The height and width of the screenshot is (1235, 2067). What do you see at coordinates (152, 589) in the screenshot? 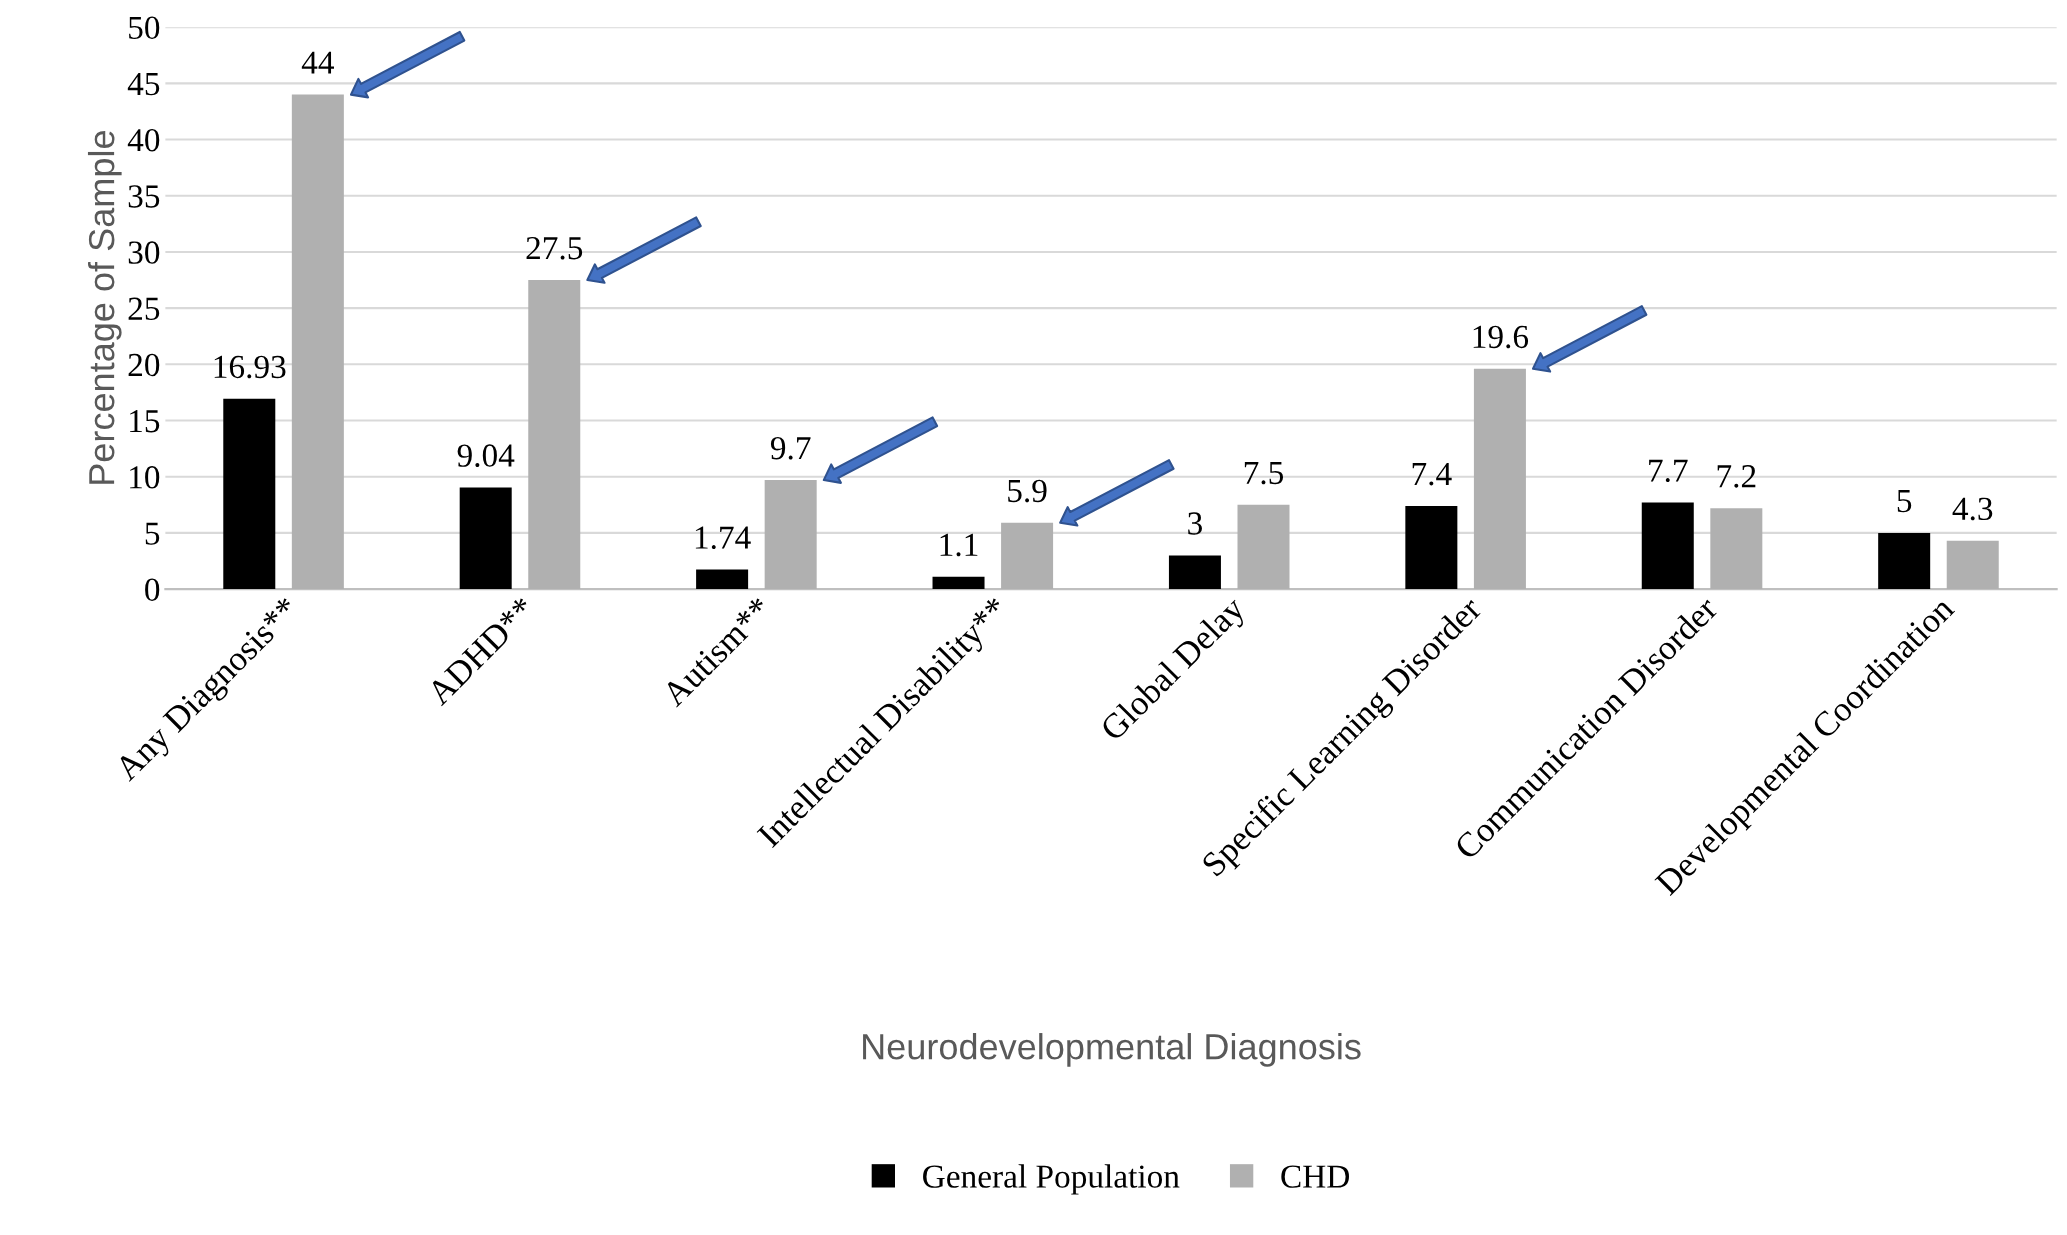
I see `y-tick-label: 0` at bounding box center [152, 589].